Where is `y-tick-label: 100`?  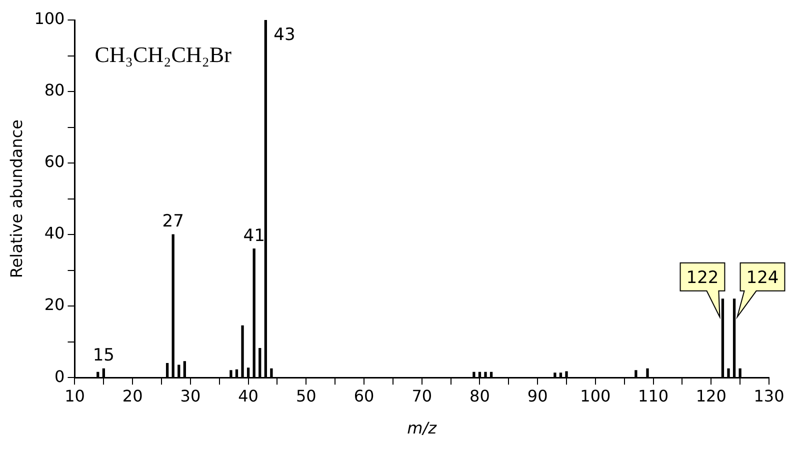 y-tick-label: 100 is located at coordinates (49, 18).